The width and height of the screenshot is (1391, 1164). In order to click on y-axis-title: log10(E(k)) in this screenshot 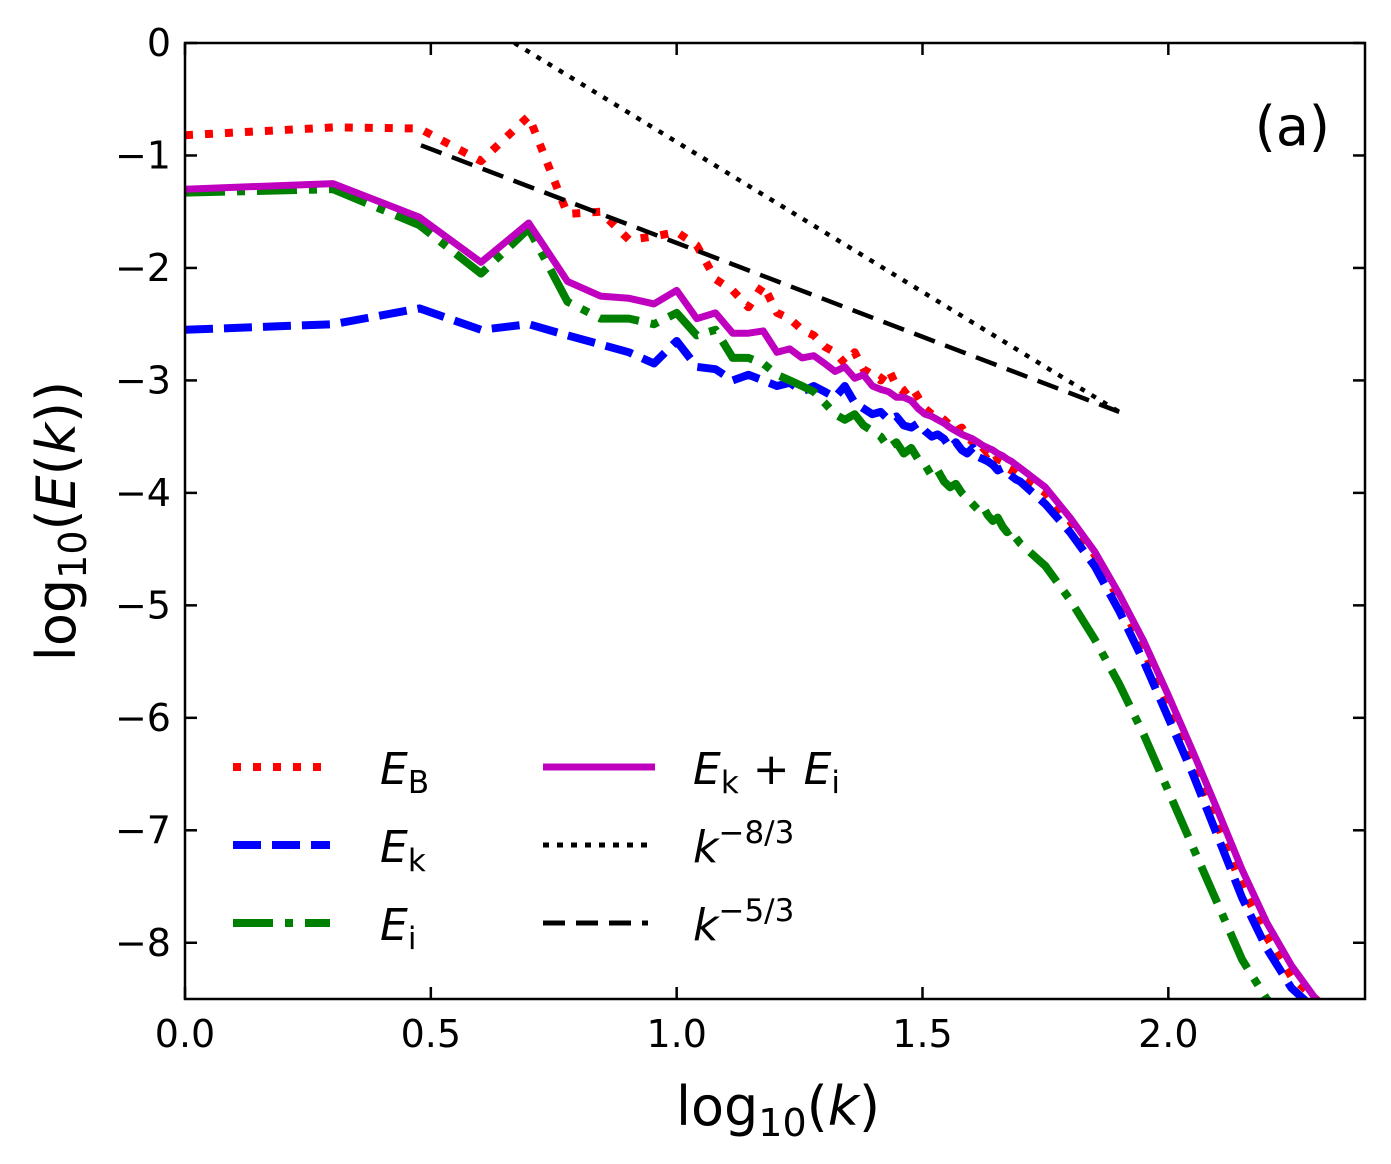, I will do `click(60, 521)`.